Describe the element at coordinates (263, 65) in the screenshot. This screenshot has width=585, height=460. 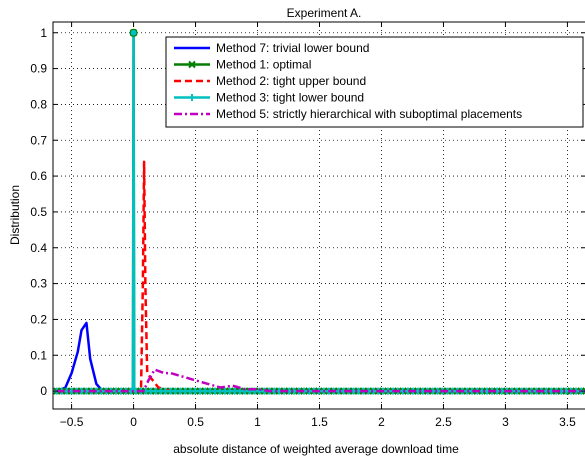
I see `legend-label: Method 1: optimal` at that location.